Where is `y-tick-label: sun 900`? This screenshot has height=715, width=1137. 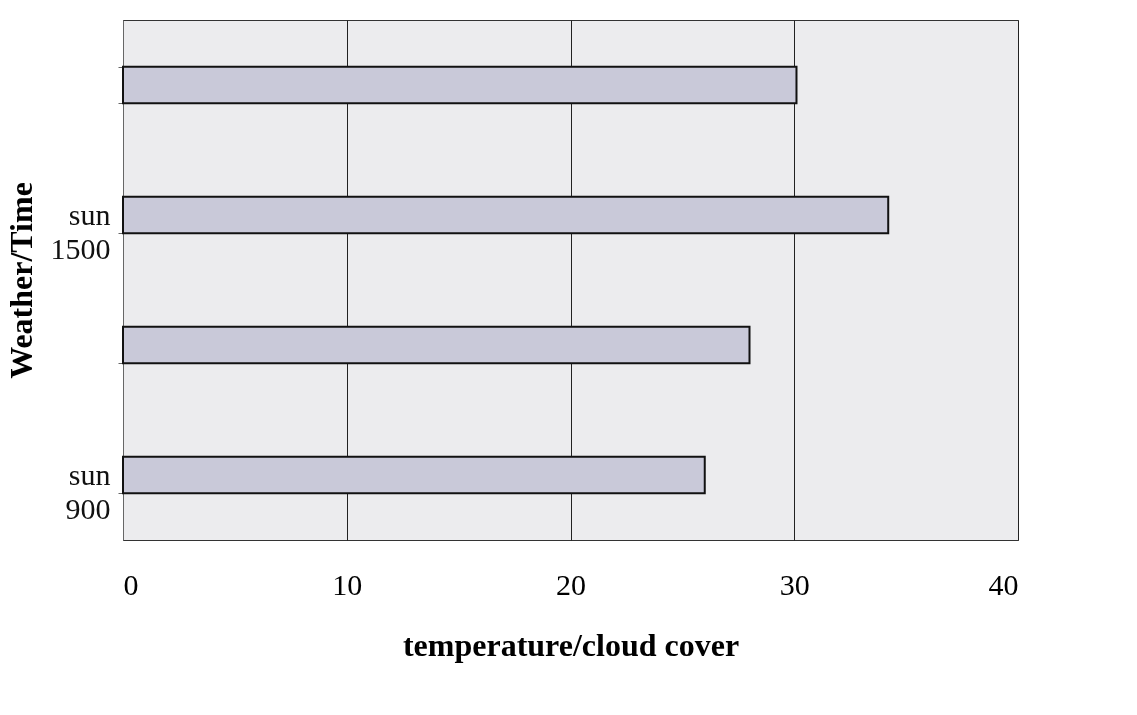
y-tick-label: sun 900 is located at coordinates (88, 491).